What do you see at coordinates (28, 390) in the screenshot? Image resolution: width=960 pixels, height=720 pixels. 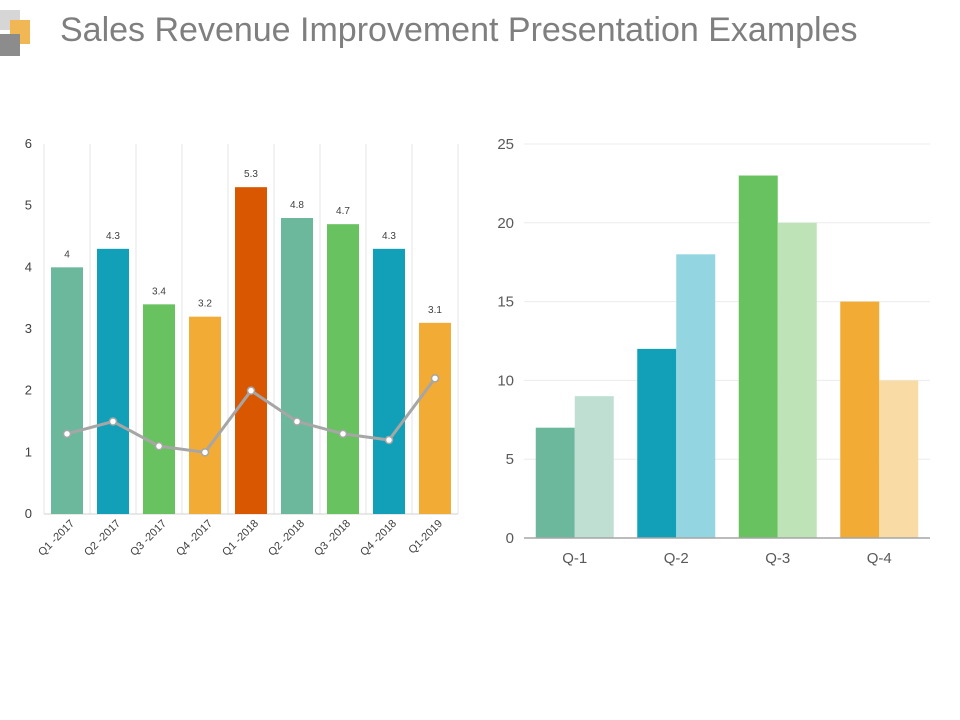 I see `y-tick-label: 2` at bounding box center [28, 390].